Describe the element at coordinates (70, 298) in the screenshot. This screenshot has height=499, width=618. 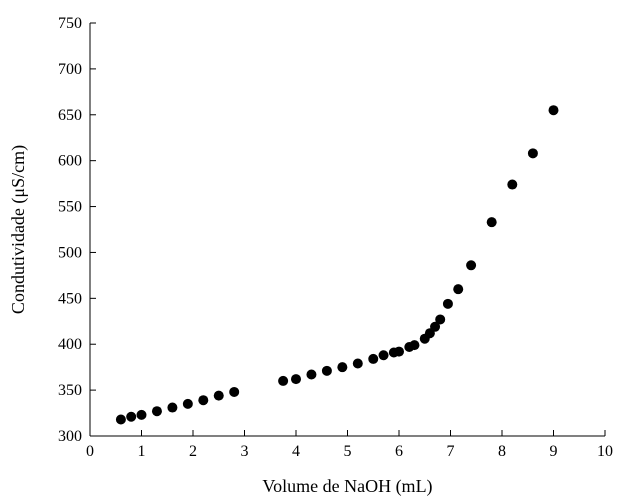
I see `y-tick-label: 450` at that location.